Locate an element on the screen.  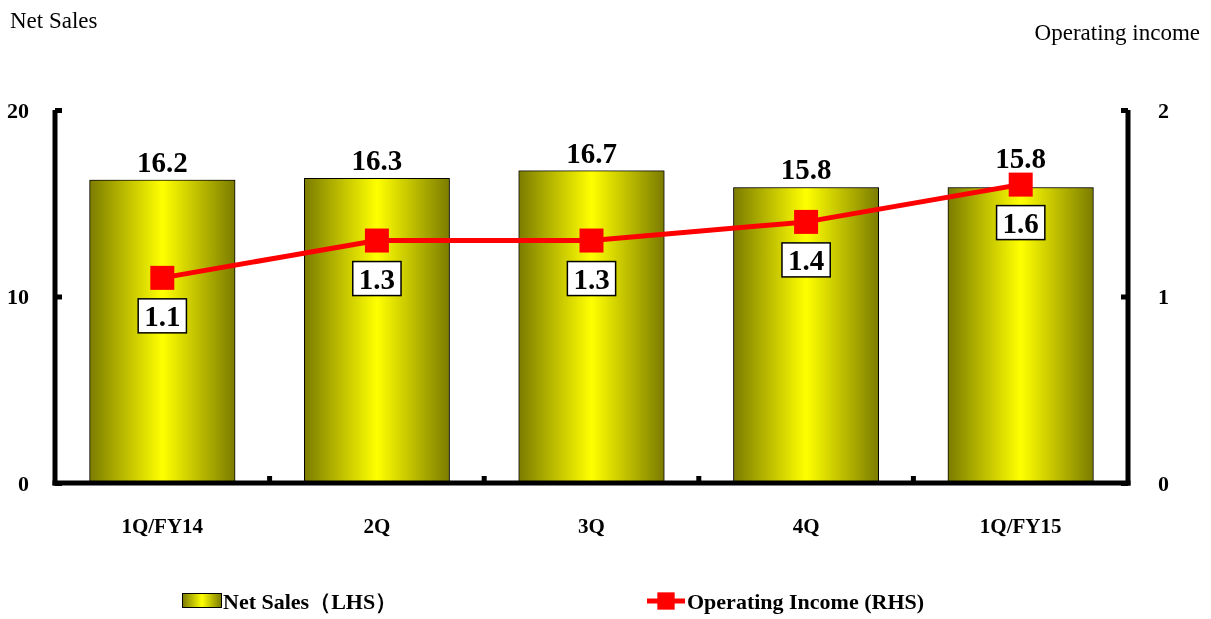
y-tick-label: 10 is located at coordinates (18, 297).